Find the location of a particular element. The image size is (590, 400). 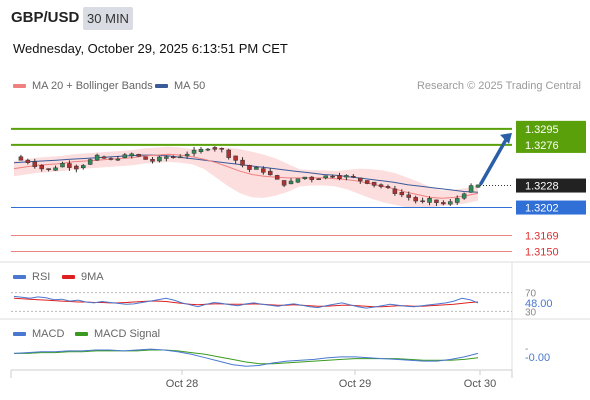

rsi-tick-70: 70 is located at coordinates (531, 294).